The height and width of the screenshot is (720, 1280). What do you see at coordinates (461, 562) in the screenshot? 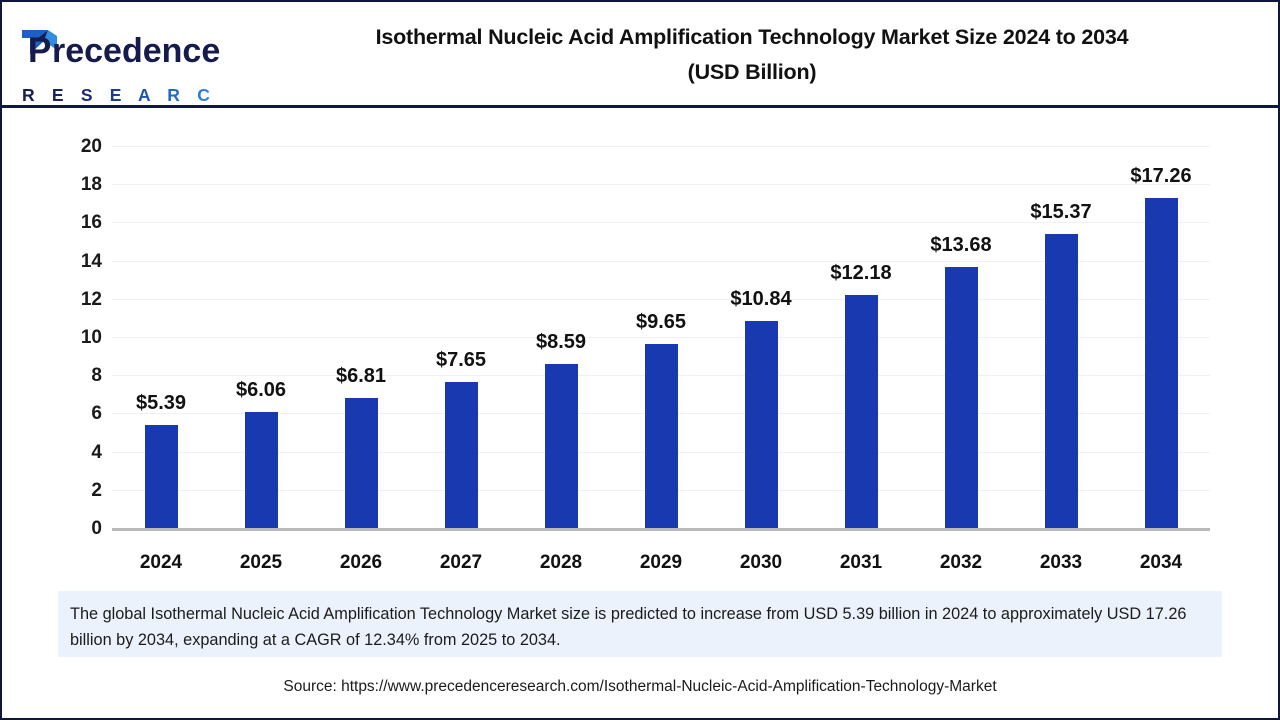
I see `x-axis-tick-label: 2027` at bounding box center [461, 562].